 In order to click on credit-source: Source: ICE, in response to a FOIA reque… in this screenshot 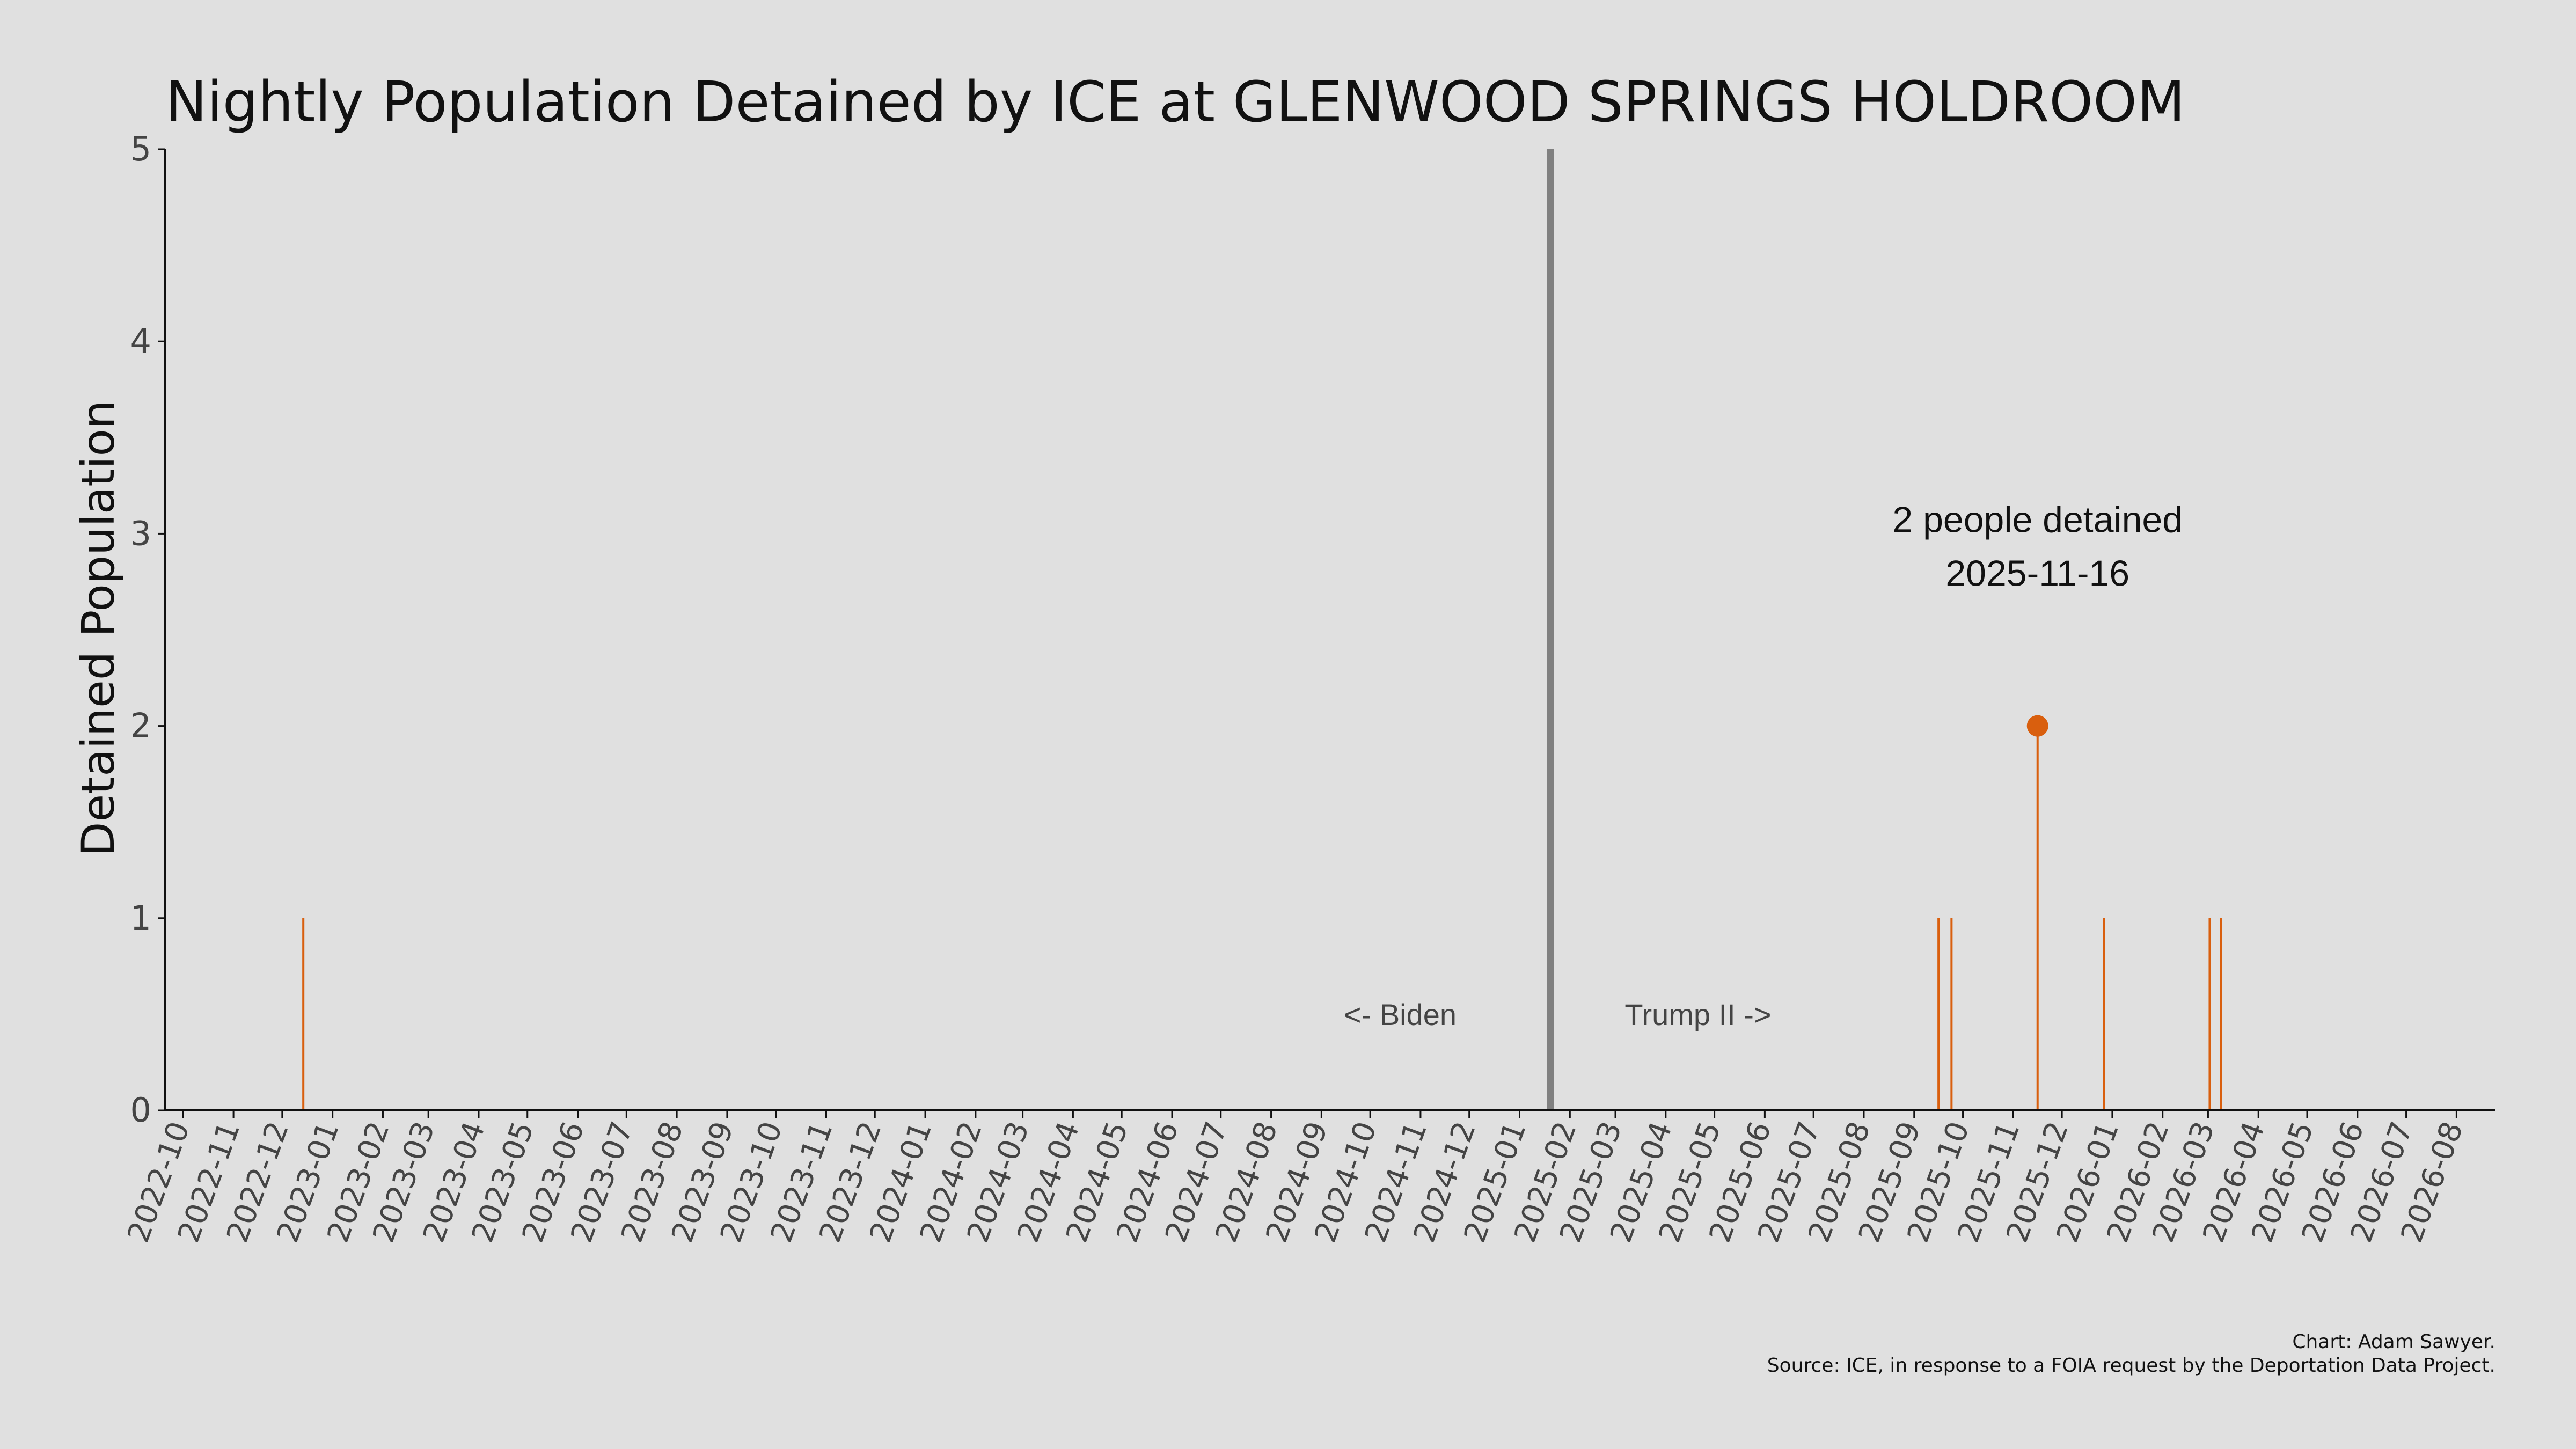, I will do `click(2131, 1366)`.